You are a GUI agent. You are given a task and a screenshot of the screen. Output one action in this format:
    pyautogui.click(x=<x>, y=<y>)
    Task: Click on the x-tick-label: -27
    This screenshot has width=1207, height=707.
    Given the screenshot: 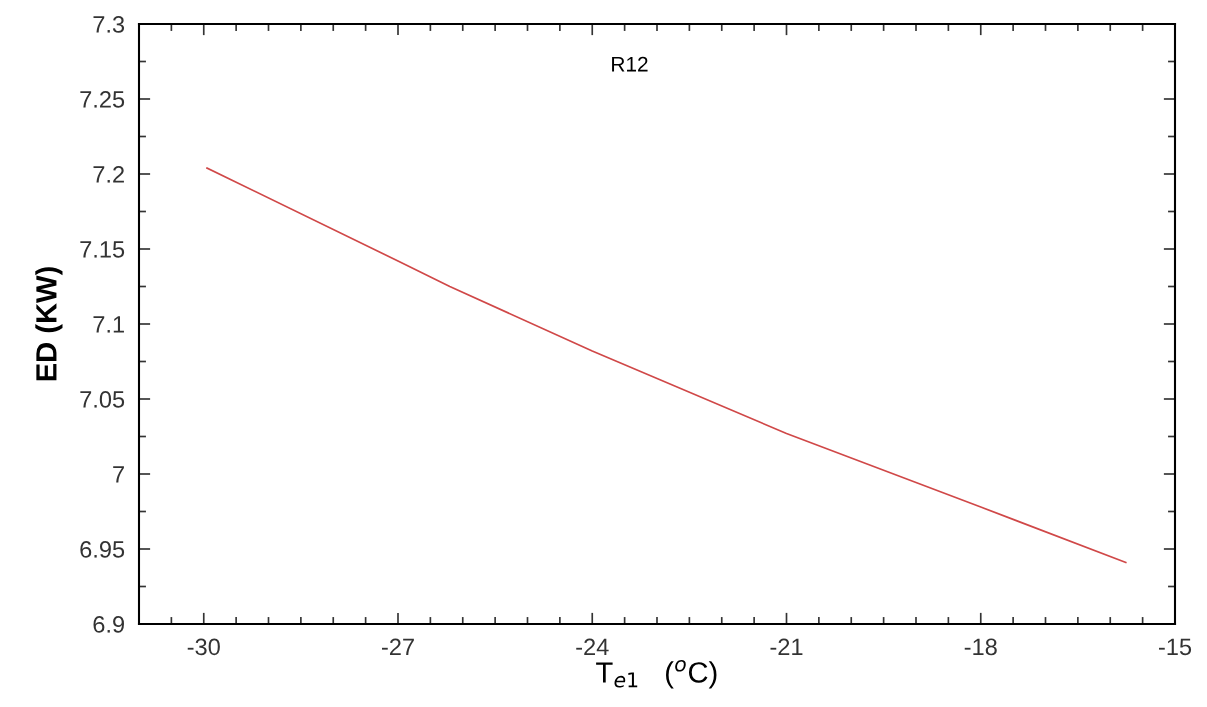 What is the action you would take?
    pyautogui.click(x=397, y=646)
    